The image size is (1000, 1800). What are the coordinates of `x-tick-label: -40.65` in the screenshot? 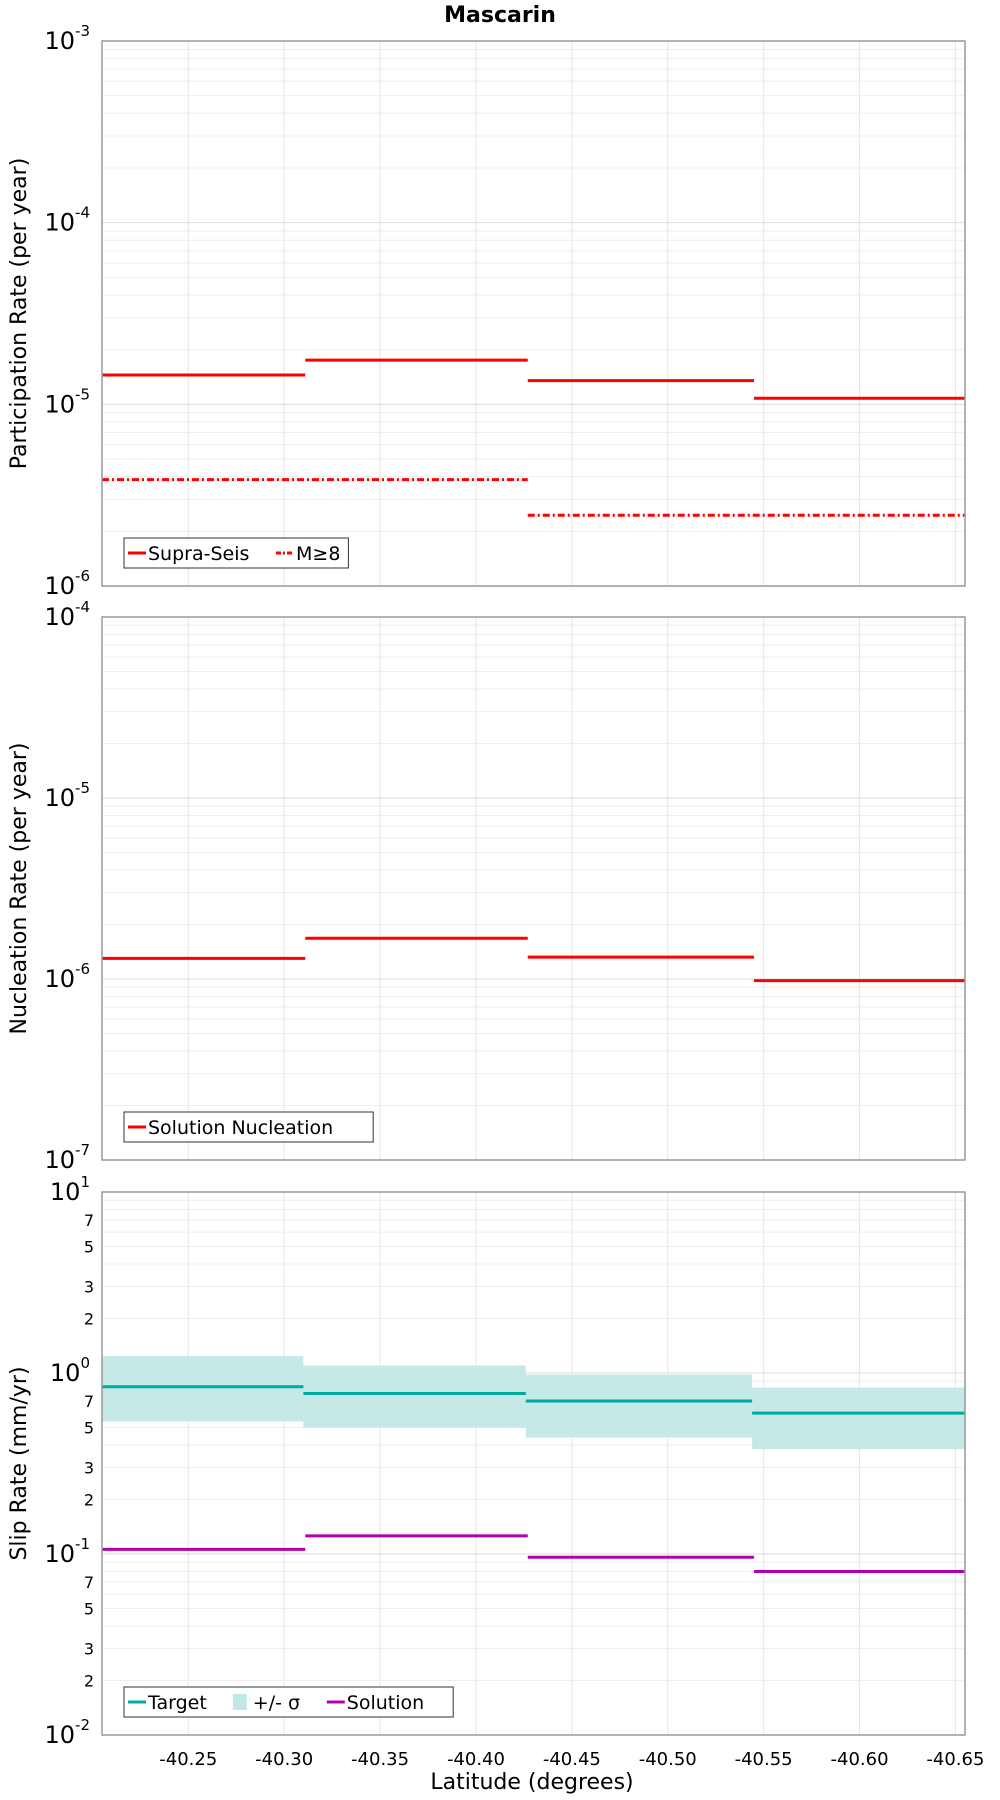 It's located at (955, 1759).